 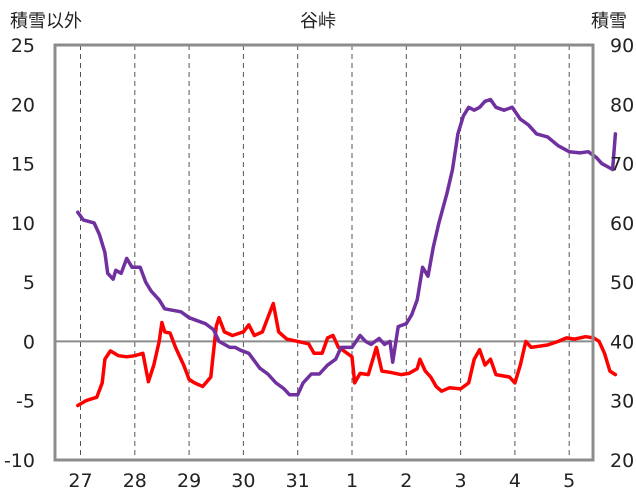 I want to click on left-y-tick-label: 5, so click(x=29, y=283).